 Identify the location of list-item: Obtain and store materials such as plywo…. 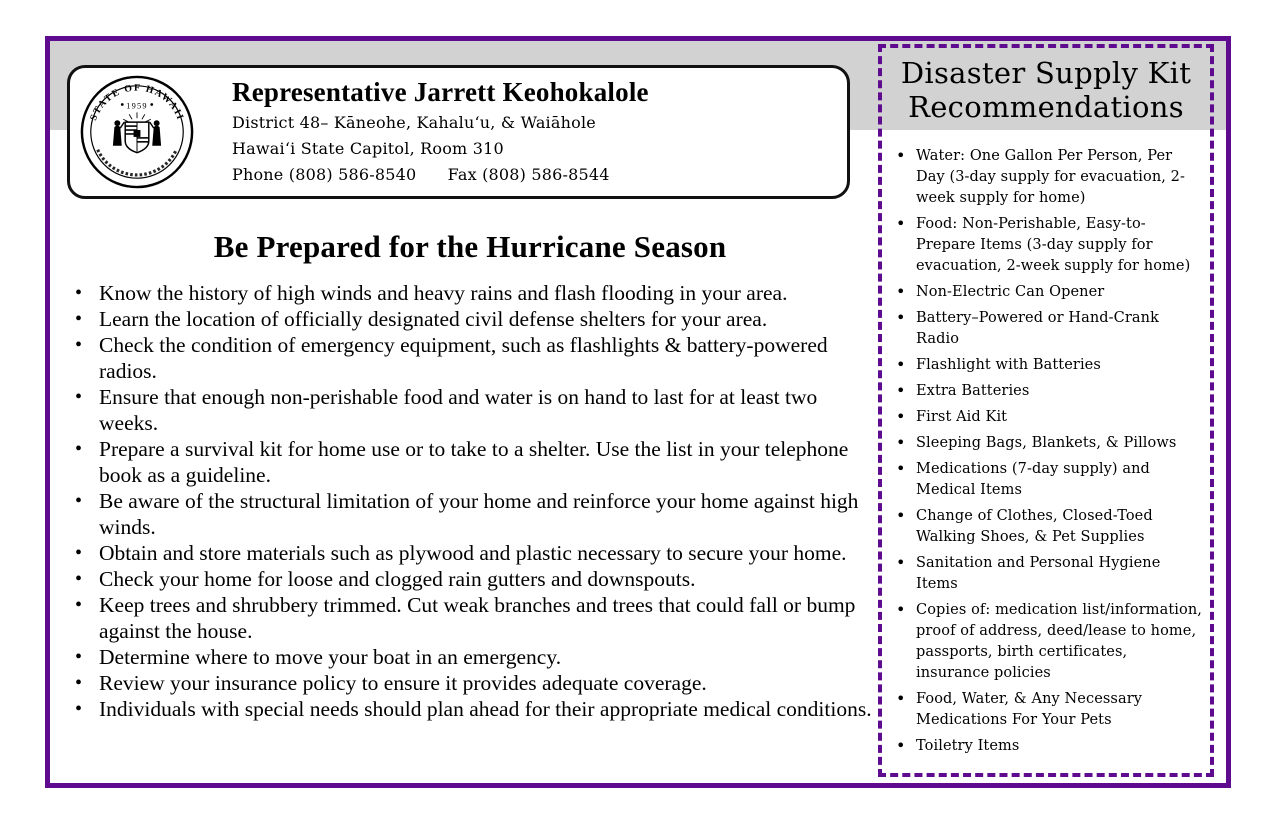
(473, 553).